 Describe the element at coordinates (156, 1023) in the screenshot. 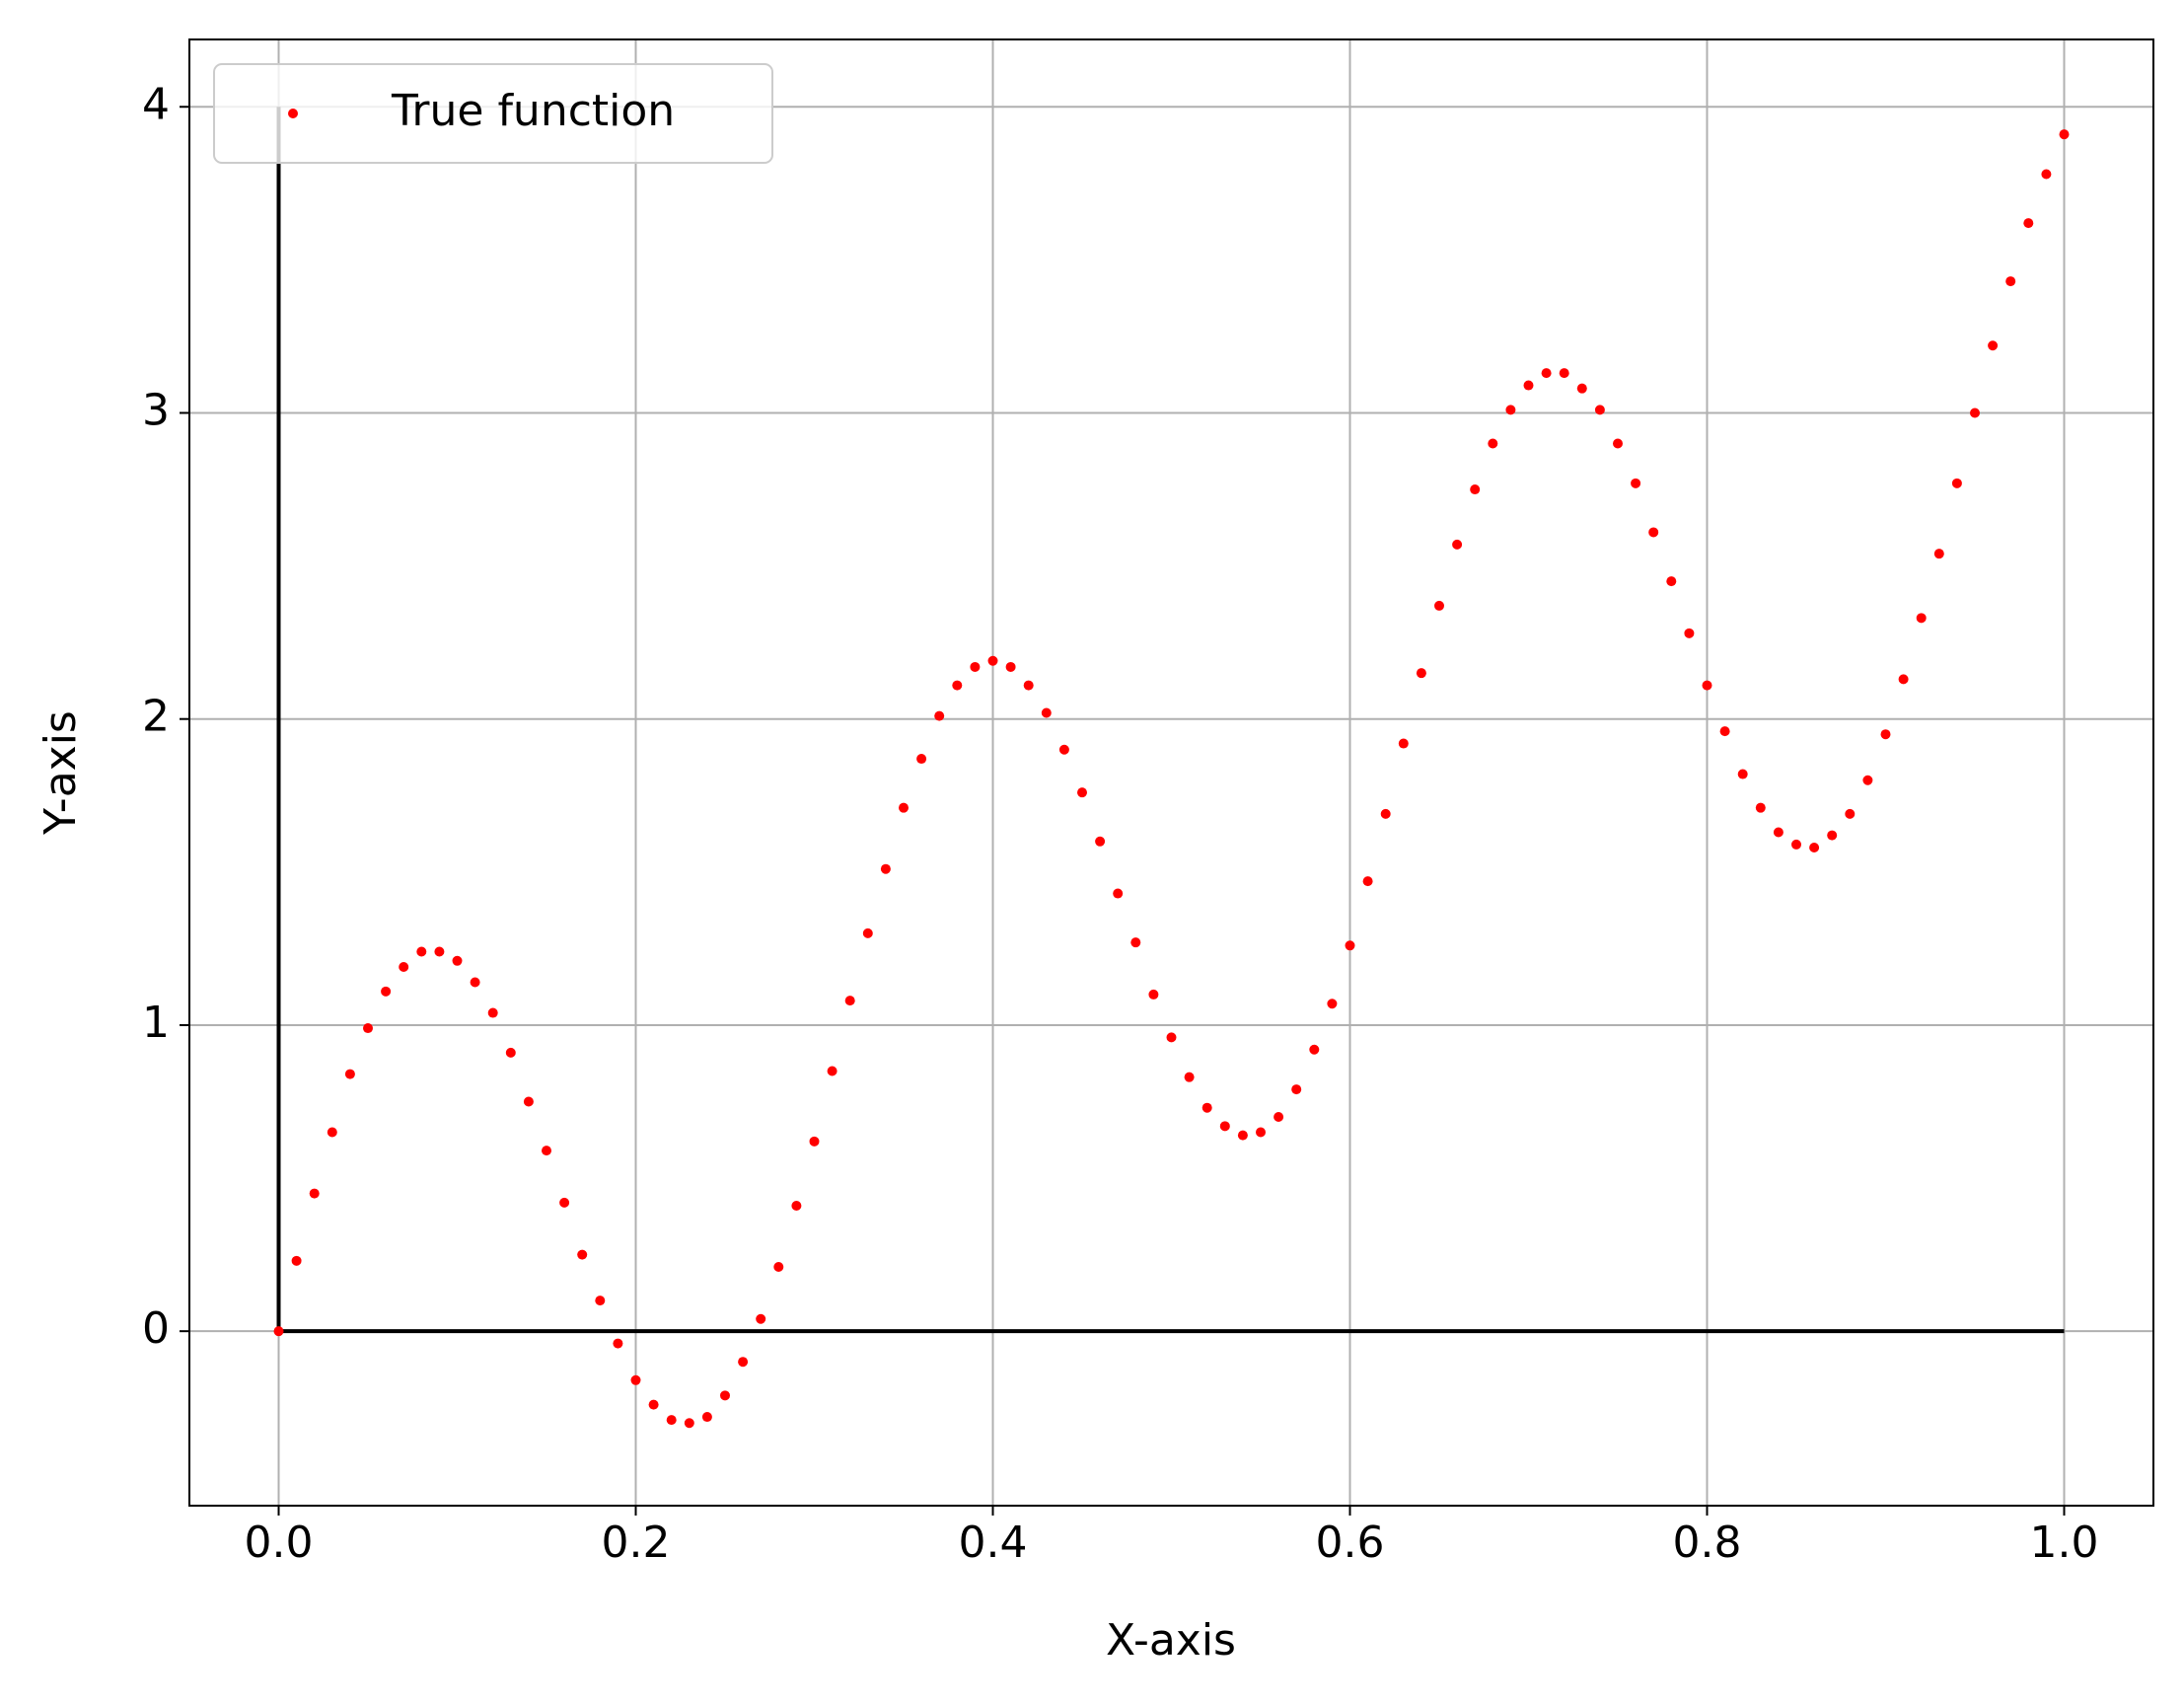

I see `y-tick-label: 1` at that location.